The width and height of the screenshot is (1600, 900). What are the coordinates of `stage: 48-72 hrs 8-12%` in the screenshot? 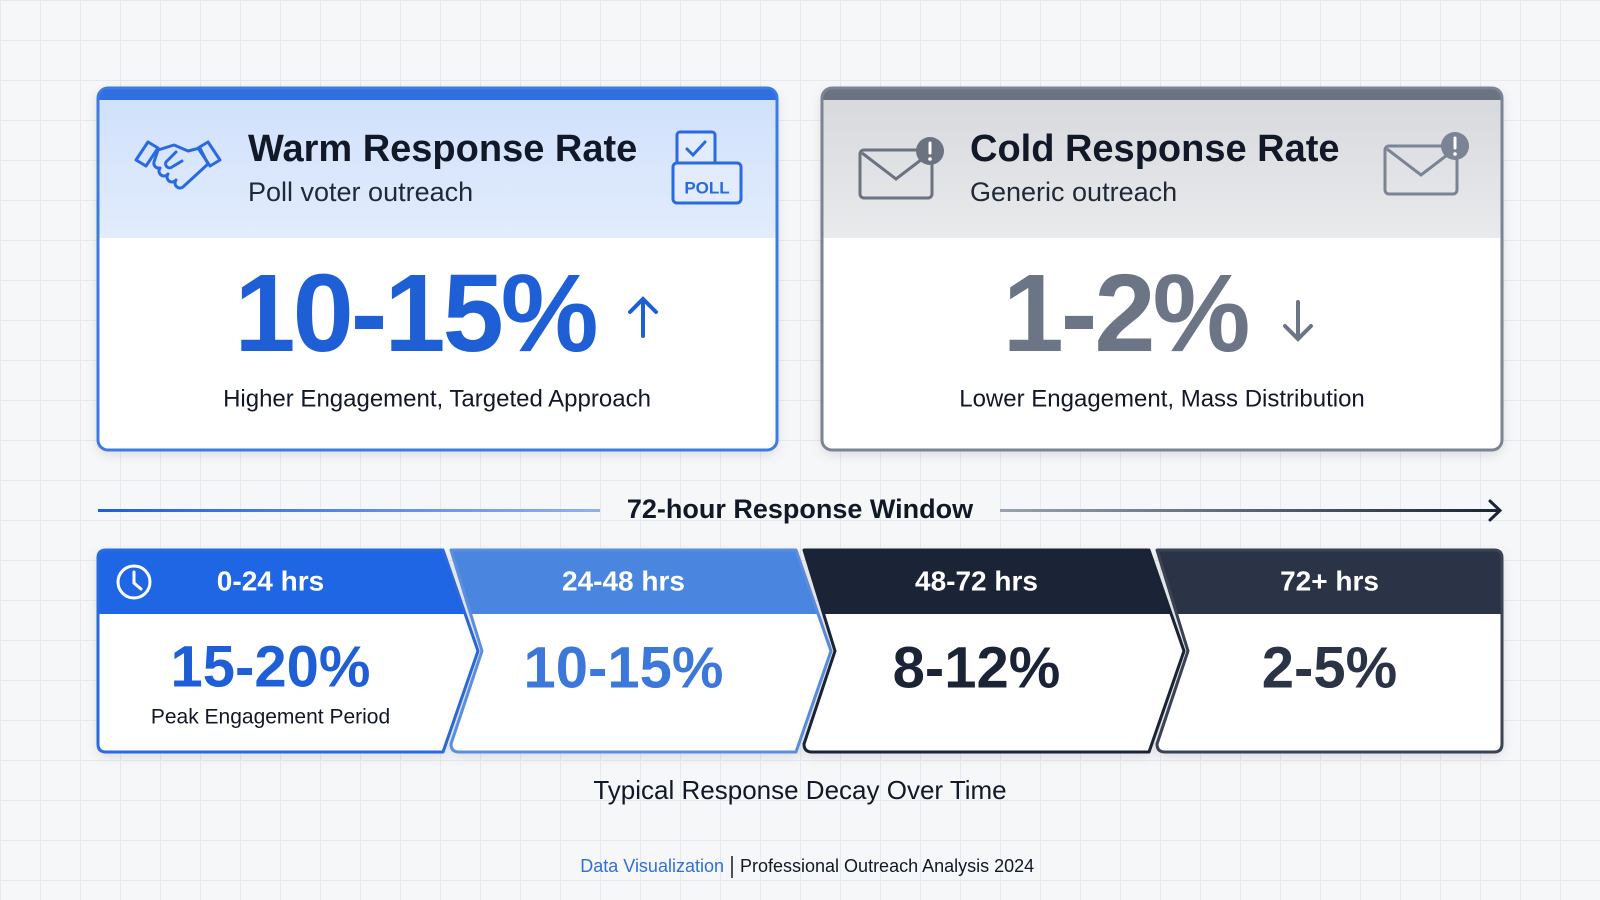 It's located at (994, 651).